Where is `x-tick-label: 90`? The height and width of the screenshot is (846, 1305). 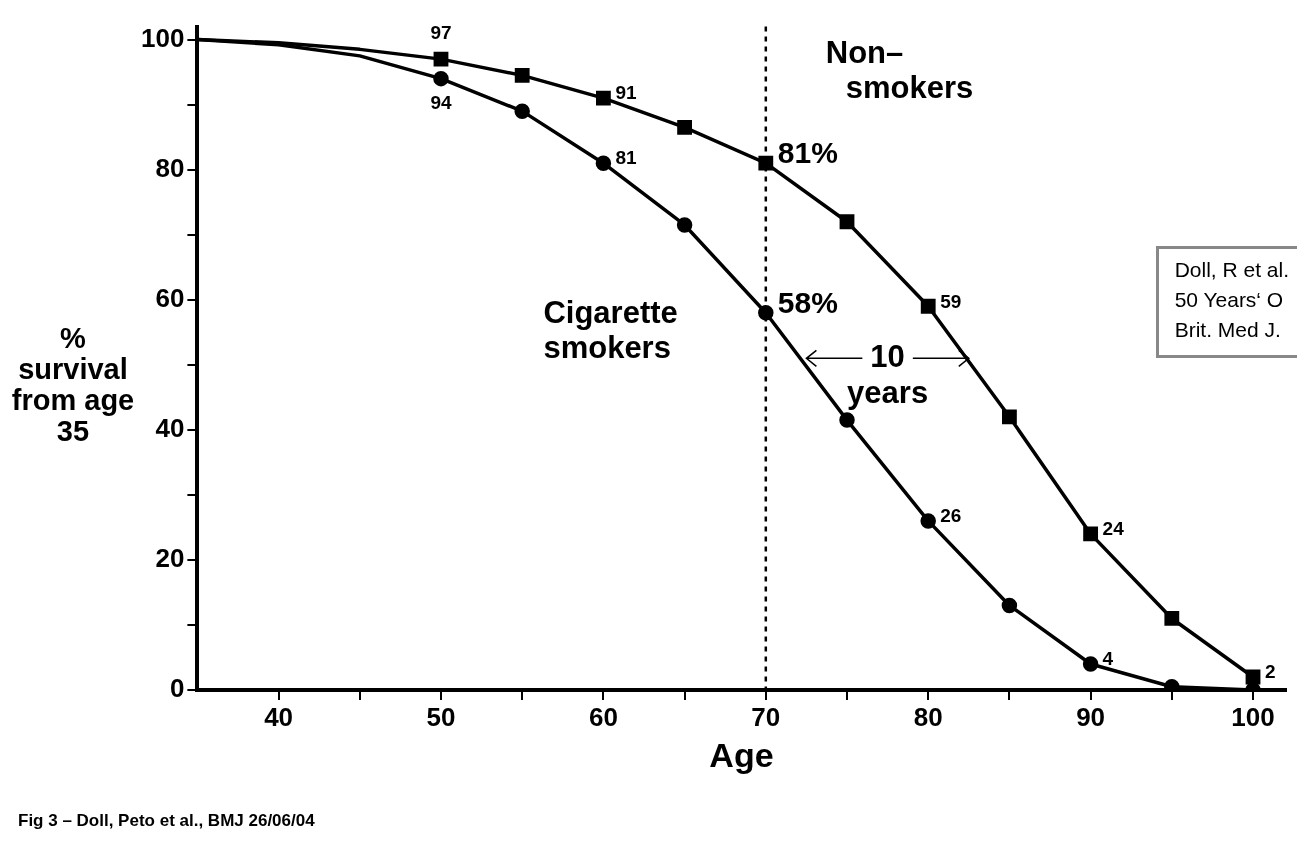 x-tick-label: 90 is located at coordinates (1091, 716).